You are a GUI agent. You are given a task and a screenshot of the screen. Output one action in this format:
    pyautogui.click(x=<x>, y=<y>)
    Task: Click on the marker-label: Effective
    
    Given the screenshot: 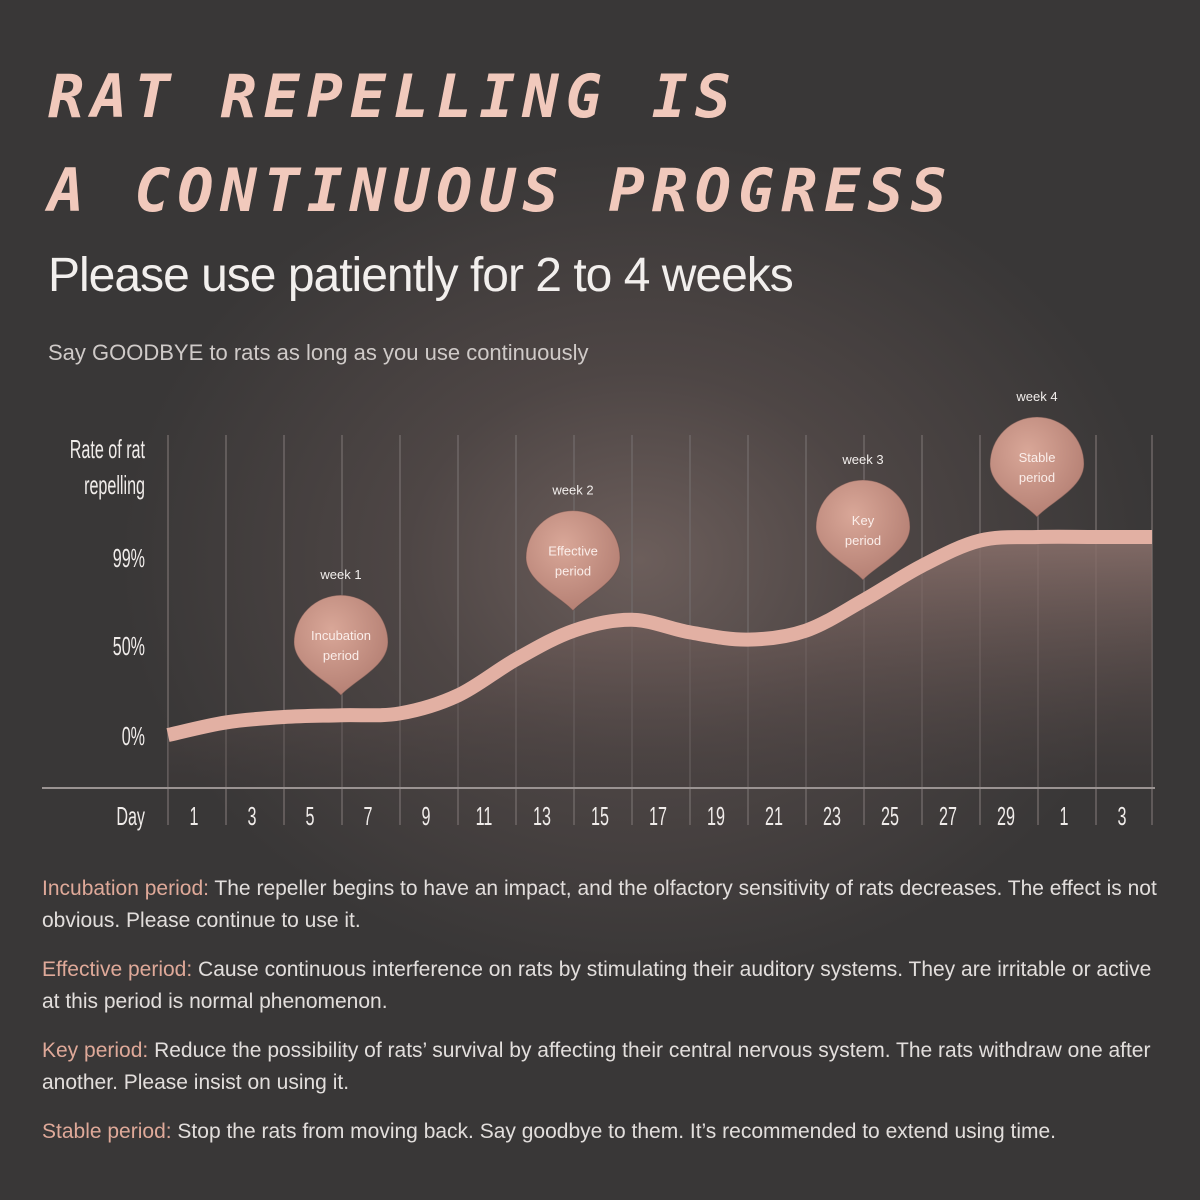 What is the action you would take?
    pyautogui.click(x=573, y=551)
    